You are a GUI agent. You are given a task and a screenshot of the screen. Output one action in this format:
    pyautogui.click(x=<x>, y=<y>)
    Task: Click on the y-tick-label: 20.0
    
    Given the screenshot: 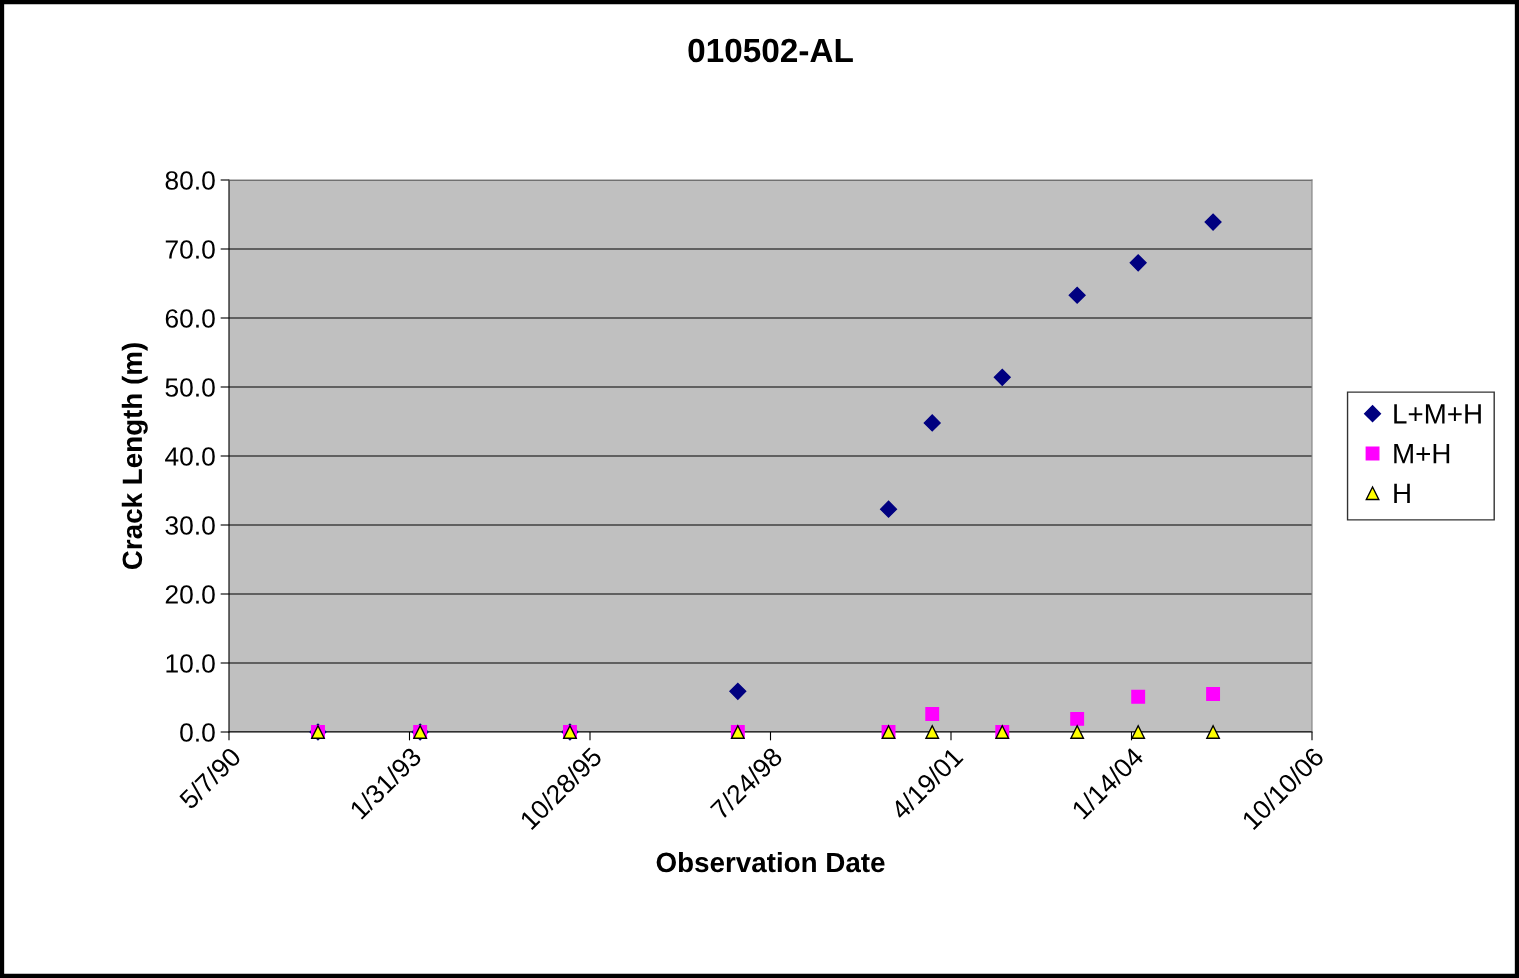 What is the action you would take?
    pyautogui.click(x=190, y=594)
    